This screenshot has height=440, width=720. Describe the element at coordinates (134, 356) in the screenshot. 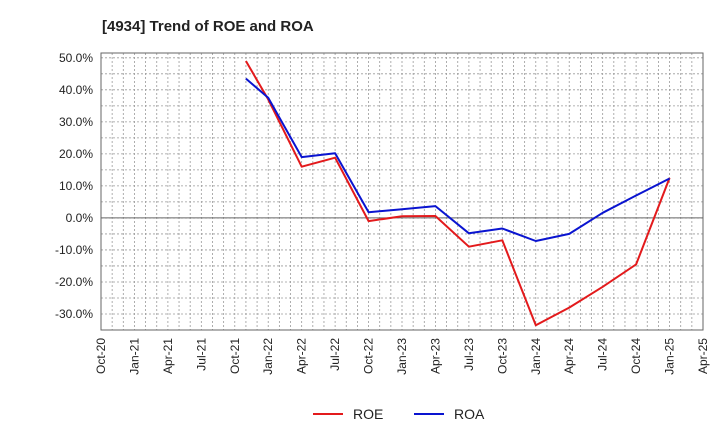

I see `x-tick-label: Jan-21` at that location.